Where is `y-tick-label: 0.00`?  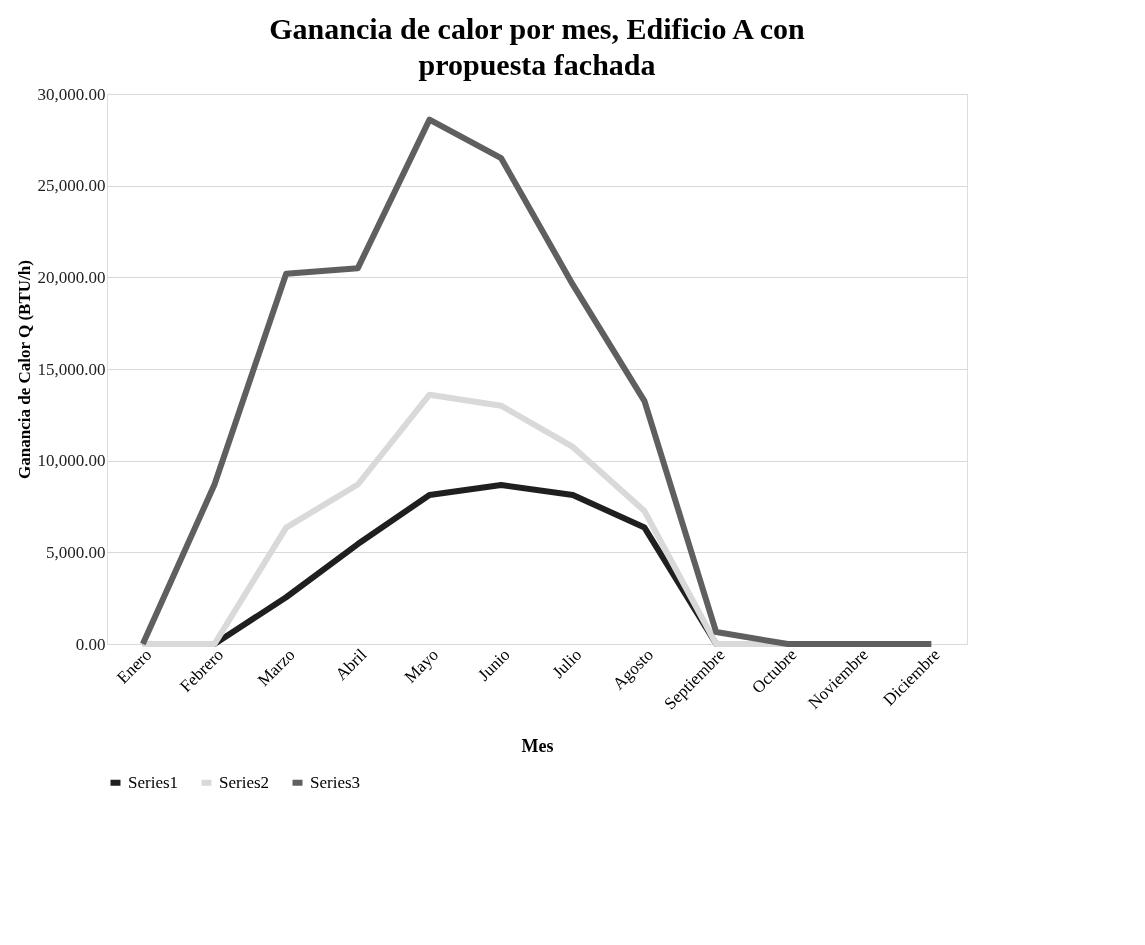 y-tick-label: 0.00 is located at coordinates (90, 644).